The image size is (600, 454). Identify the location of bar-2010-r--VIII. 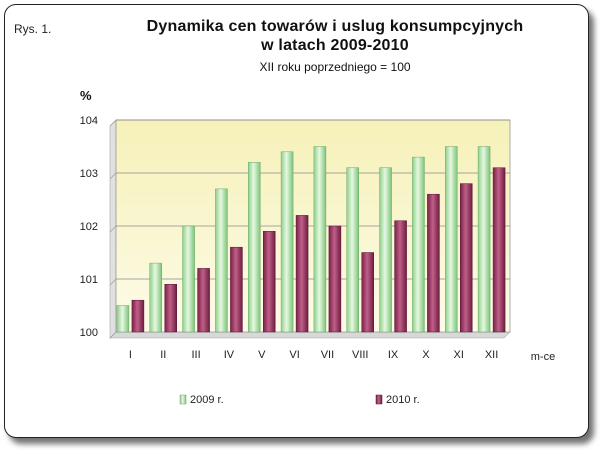
(367, 292).